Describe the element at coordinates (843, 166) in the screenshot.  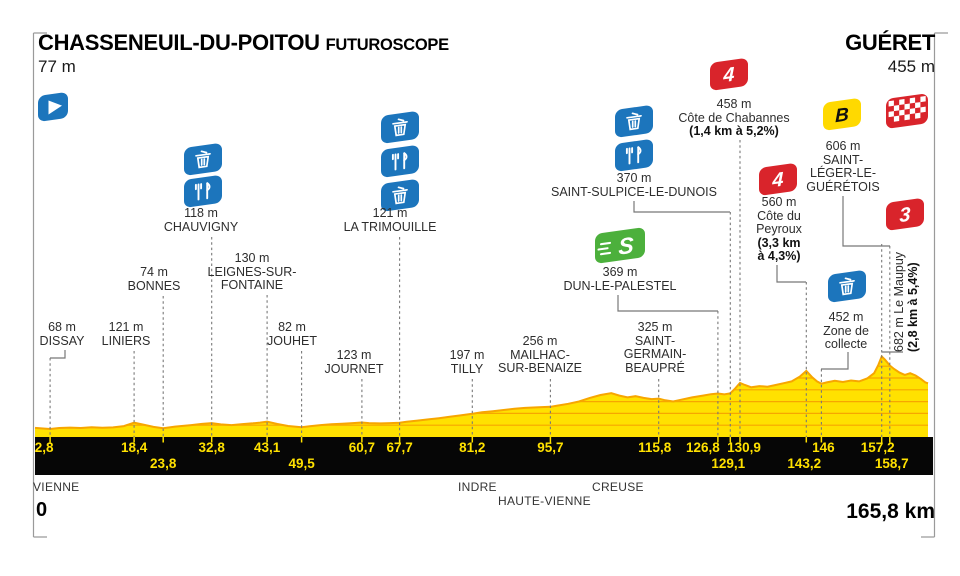
I see `waypoint-label-saint-leger-le-gueretois: 606 m SAINT- LÉGER-LE- GUÉRÉTOIS` at that location.